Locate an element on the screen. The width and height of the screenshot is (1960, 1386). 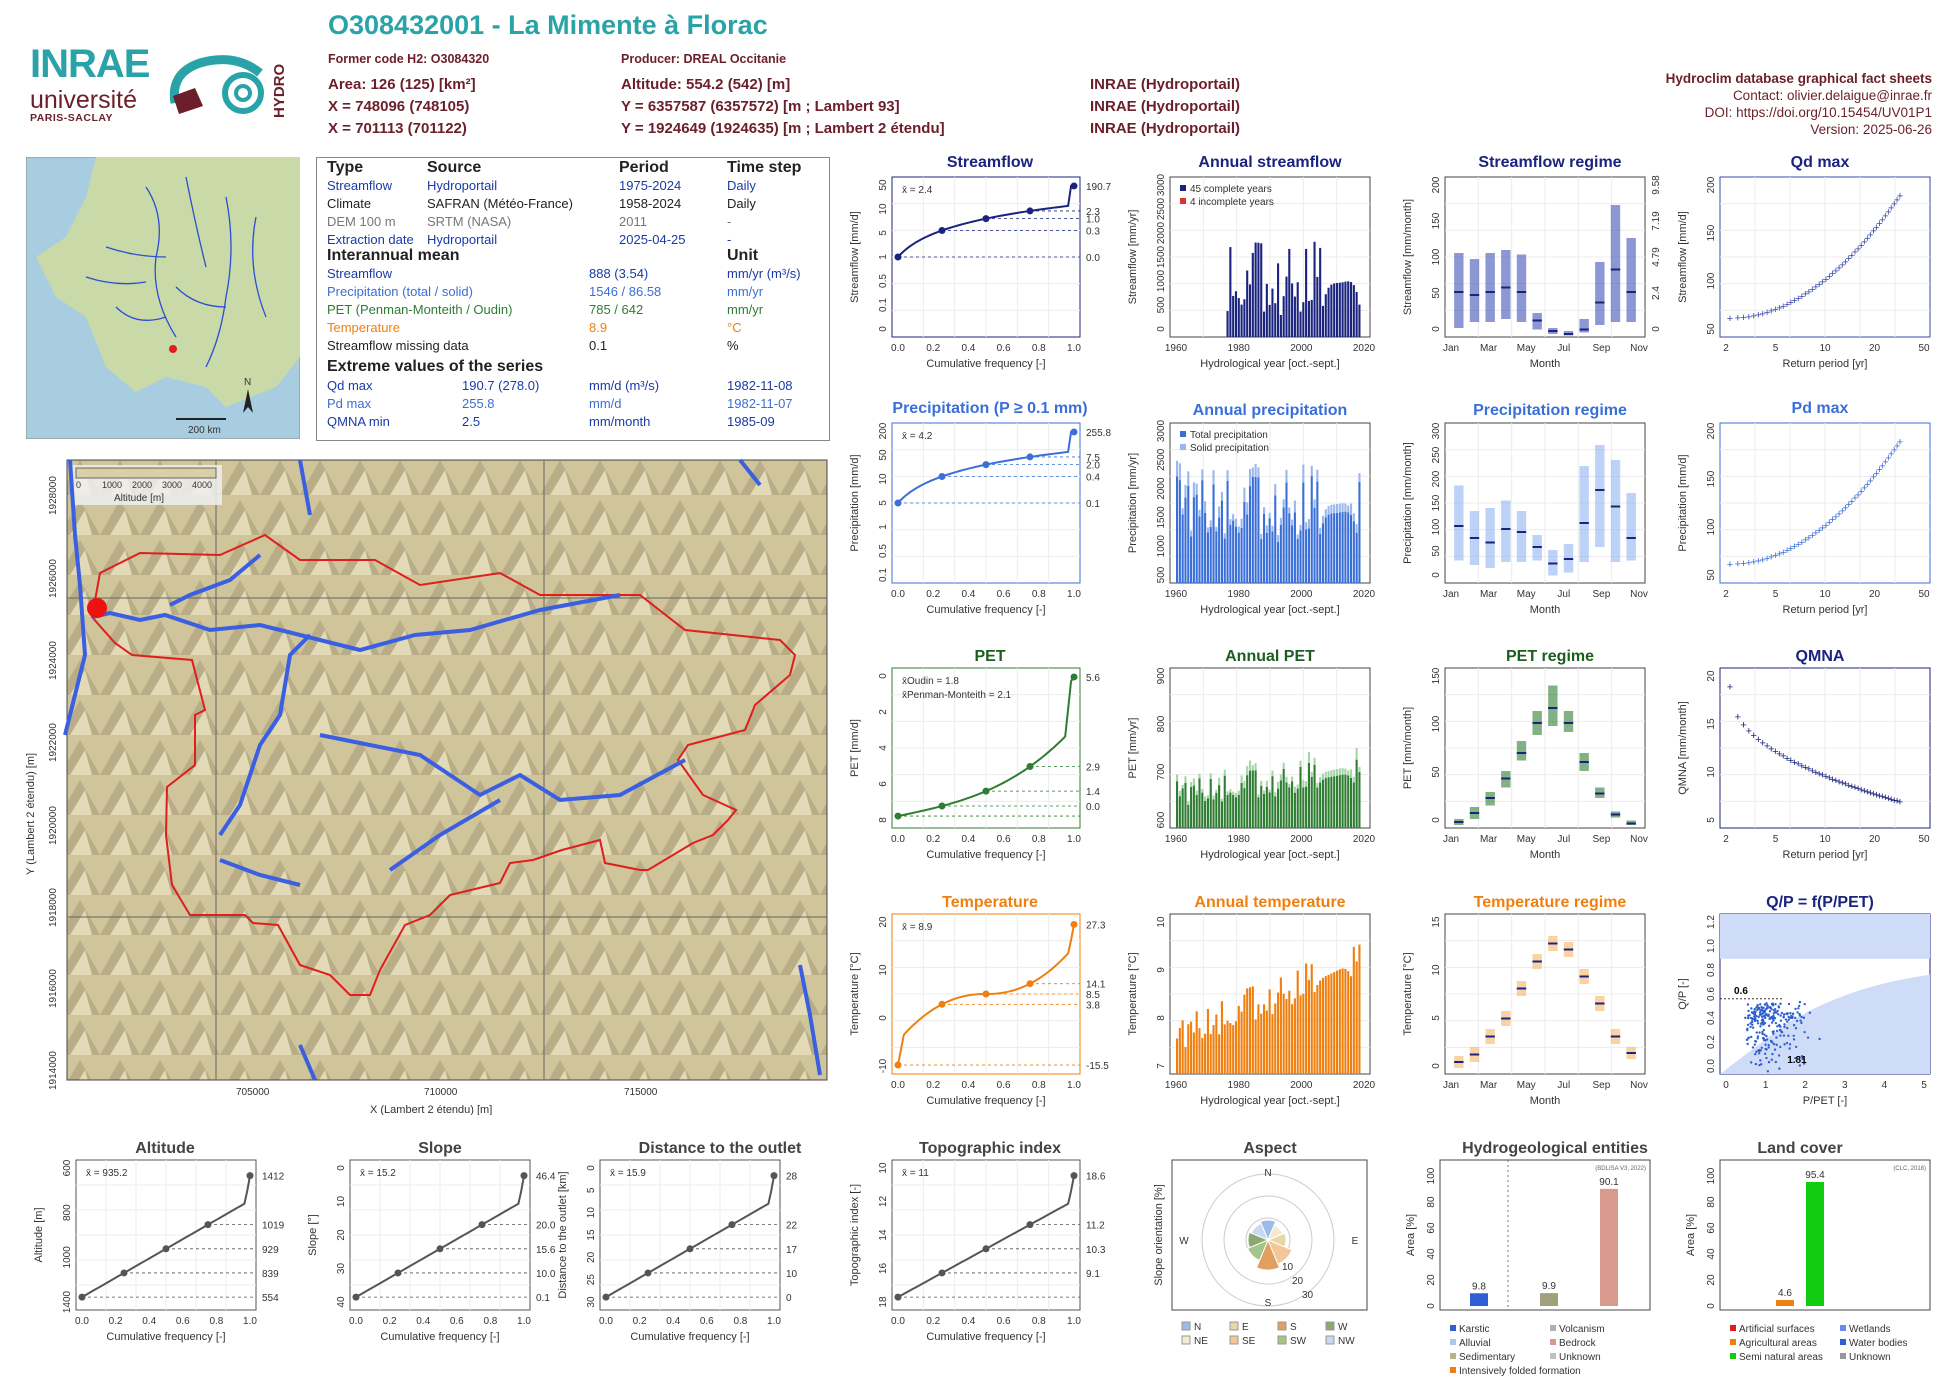
y-tick: 20 is located at coordinates (341, 1235).